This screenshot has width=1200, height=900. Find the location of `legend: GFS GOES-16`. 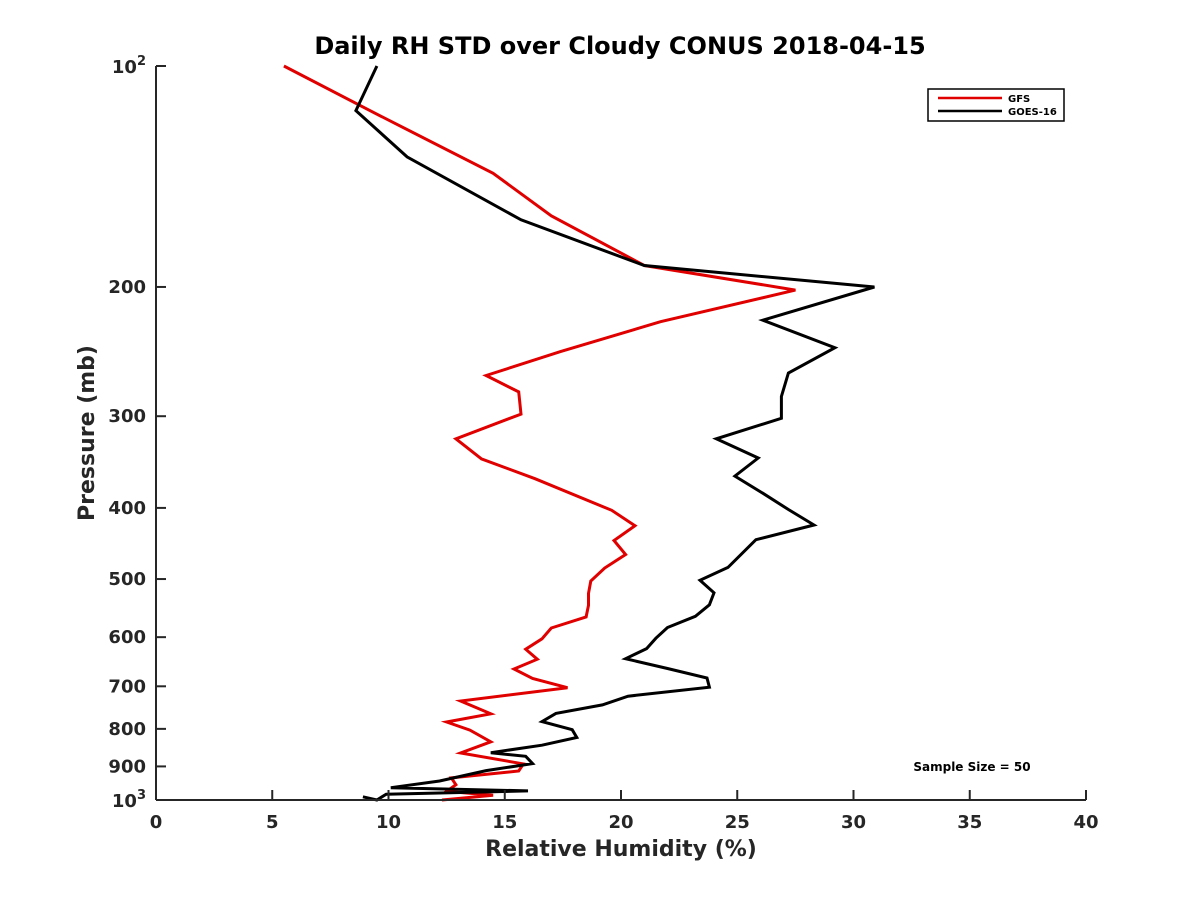

legend: GFS GOES-16 is located at coordinates (996, 105).